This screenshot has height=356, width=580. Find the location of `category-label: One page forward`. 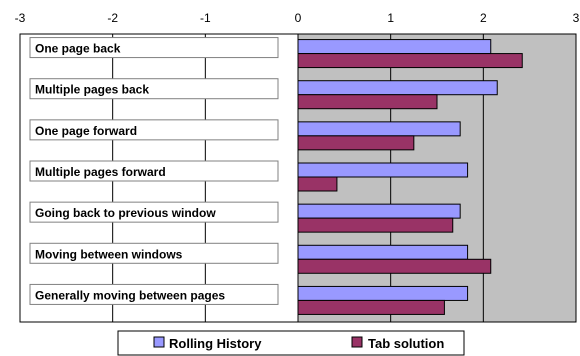

category-label: One page forward is located at coordinates (86, 131).